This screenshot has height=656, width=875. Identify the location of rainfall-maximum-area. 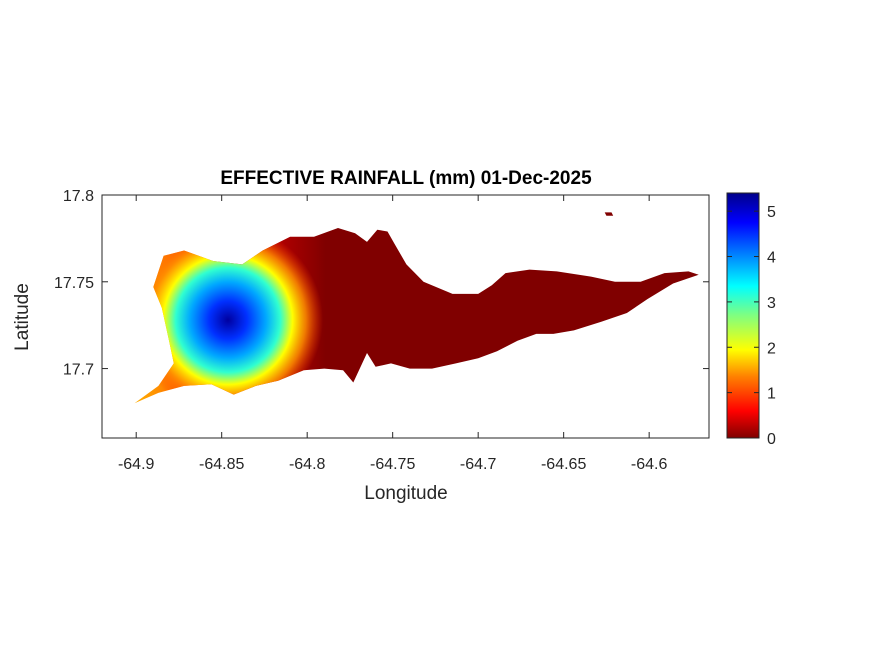
(247, 316).